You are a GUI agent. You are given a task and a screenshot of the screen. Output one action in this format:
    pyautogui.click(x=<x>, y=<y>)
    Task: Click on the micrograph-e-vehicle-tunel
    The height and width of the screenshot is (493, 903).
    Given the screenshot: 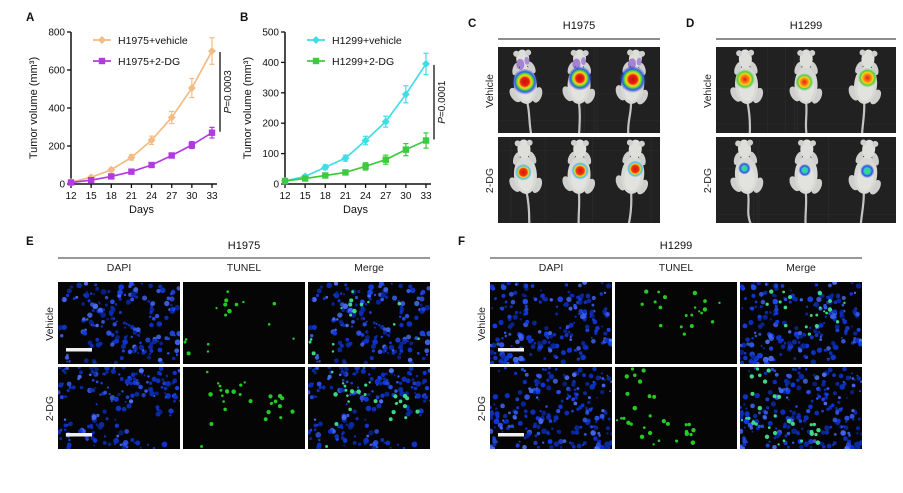 What is the action you would take?
    pyautogui.click(x=244, y=323)
    